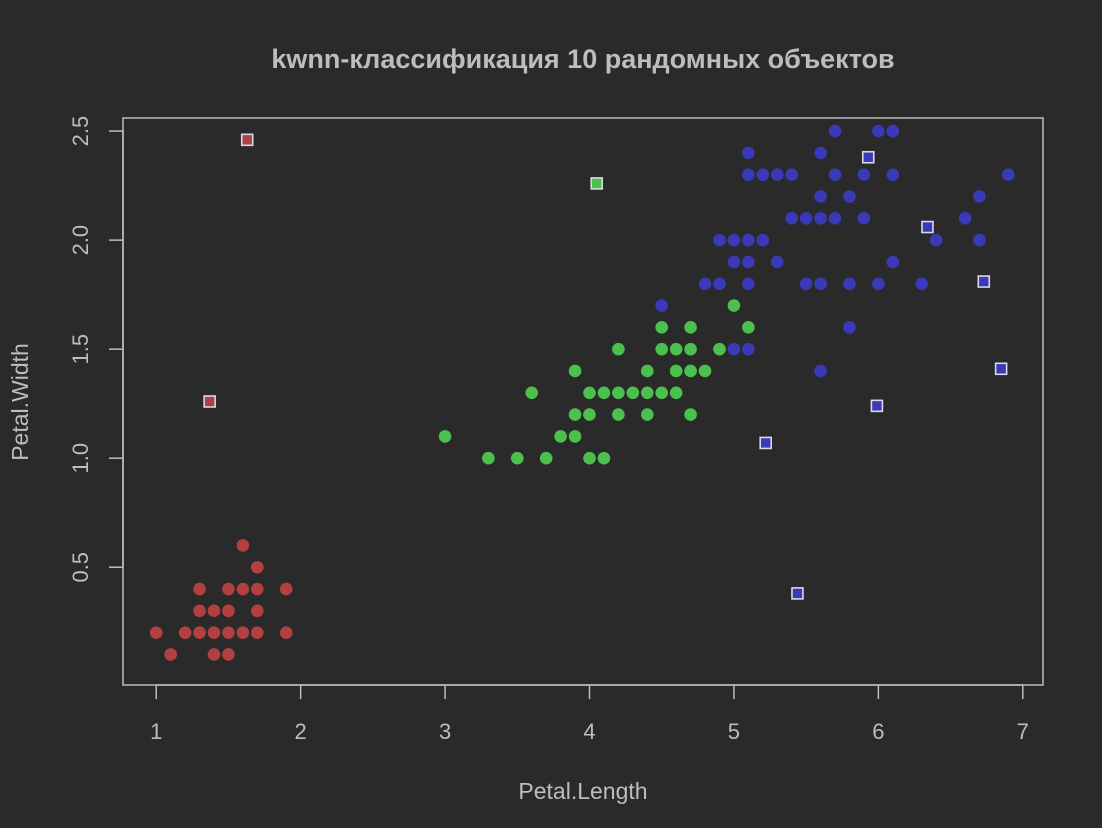 The image size is (1102, 828). What do you see at coordinates (301, 731) in the screenshot?
I see `x-tick-label: 2` at bounding box center [301, 731].